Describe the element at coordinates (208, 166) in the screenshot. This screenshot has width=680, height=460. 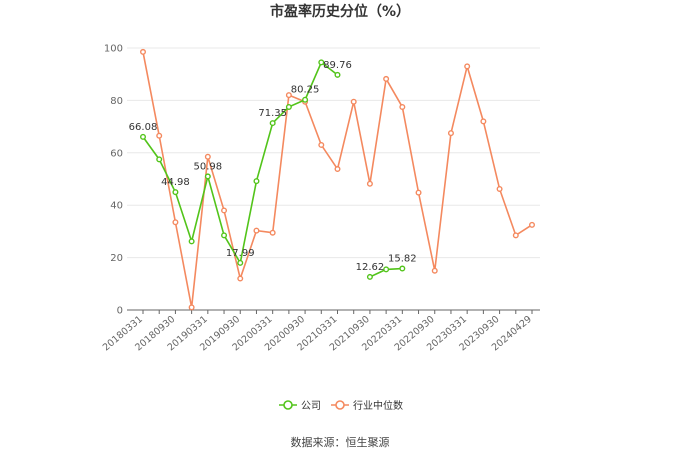
I see `data-label: 50.98` at that location.